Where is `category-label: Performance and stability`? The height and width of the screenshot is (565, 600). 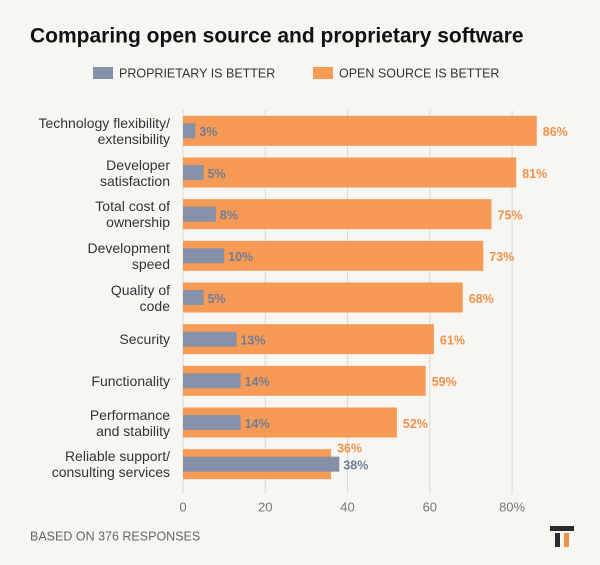
category-label: Performance and stability is located at coordinates (129, 422).